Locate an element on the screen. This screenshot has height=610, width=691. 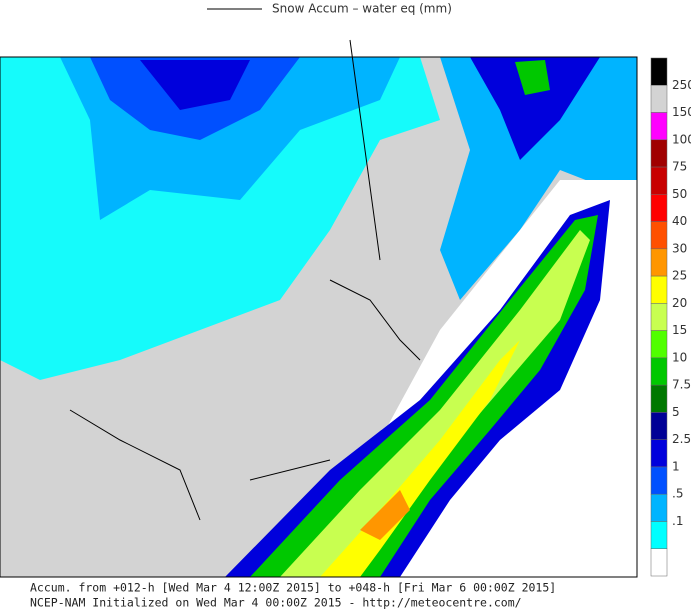
colorbar-label: 25 is located at coordinates (679, 276).